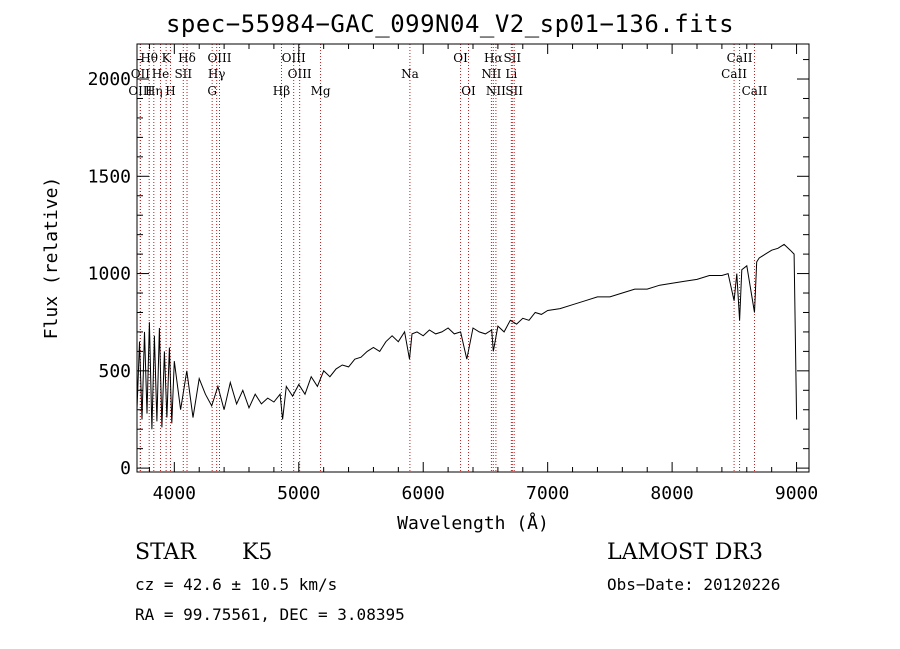 This screenshot has height=649, width=900. What do you see at coordinates (109, 176) in the screenshot?
I see `y-tick-label-3: 1500` at bounding box center [109, 176].